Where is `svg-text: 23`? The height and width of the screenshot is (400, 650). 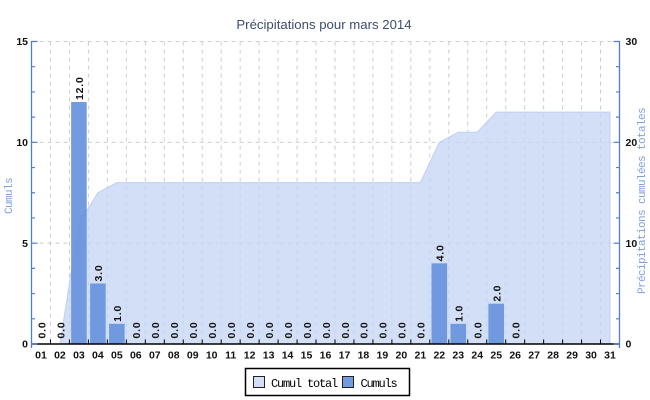 svg-text: 23 is located at coordinates (458, 356).